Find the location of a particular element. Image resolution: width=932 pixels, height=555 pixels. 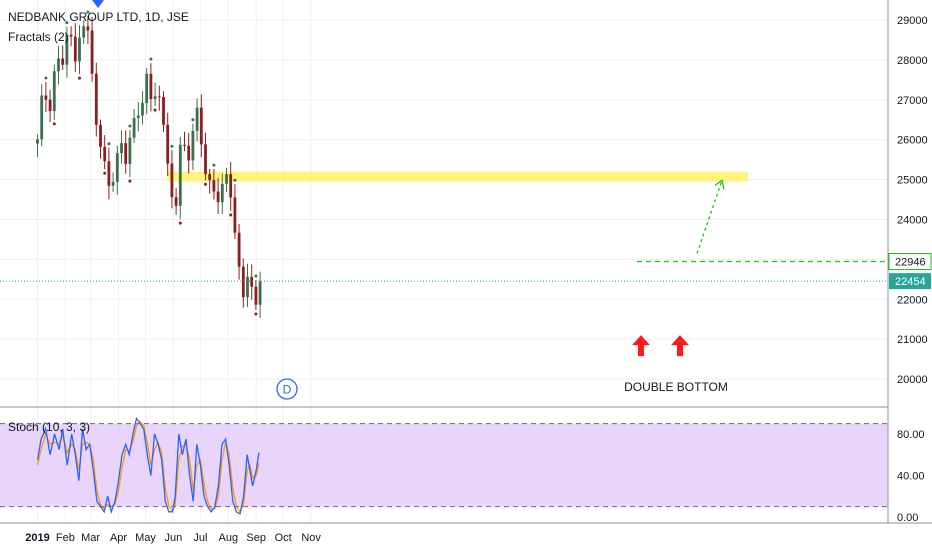

dividend-marker-label: D is located at coordinates (287, 390).